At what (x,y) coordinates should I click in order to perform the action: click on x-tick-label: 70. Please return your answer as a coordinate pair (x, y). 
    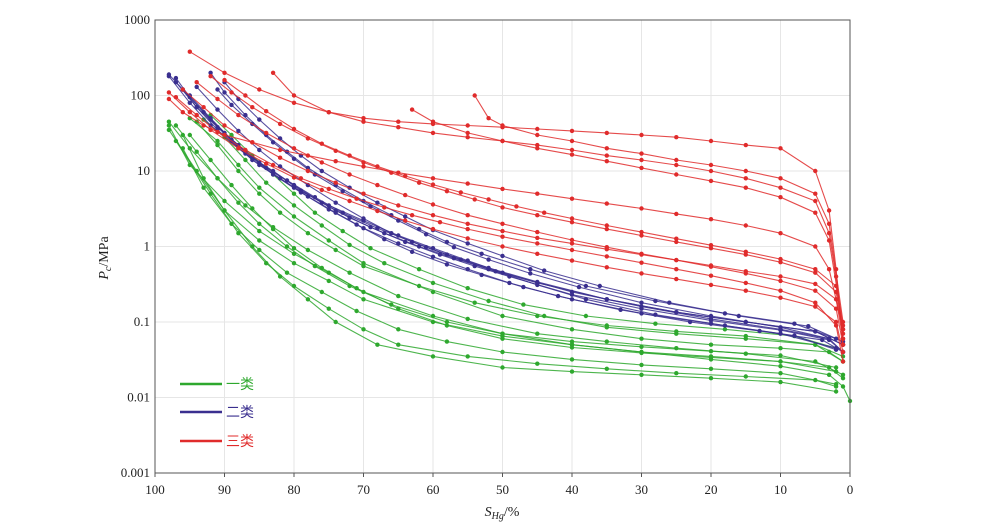
    Looking at the image, I should click on (363, 489).